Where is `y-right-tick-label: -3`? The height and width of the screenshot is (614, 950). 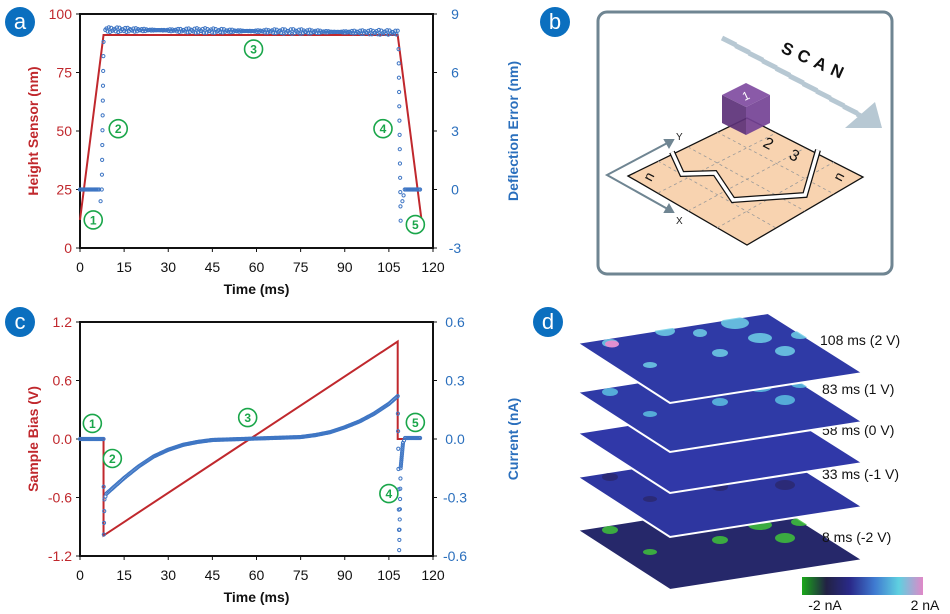
y-right-tick-label: -3 is located at coordinates (455, 248).